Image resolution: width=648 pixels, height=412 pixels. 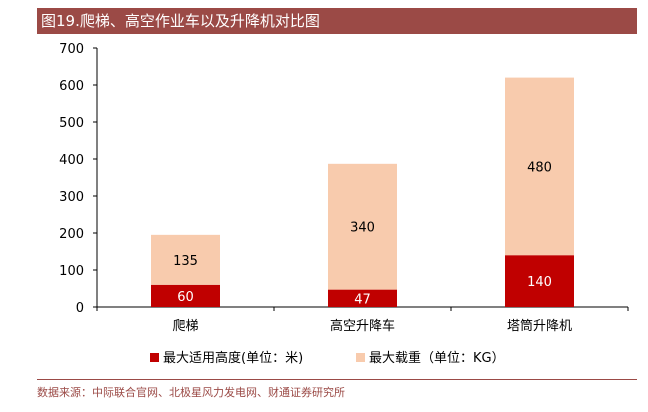 What do you see at coordinates (337, 379) in the screenshot?
I see `source-divider` at bounding box center [337, 379].